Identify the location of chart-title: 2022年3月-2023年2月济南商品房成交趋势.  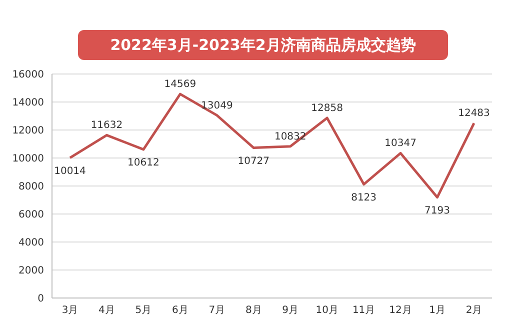
(263, 45).